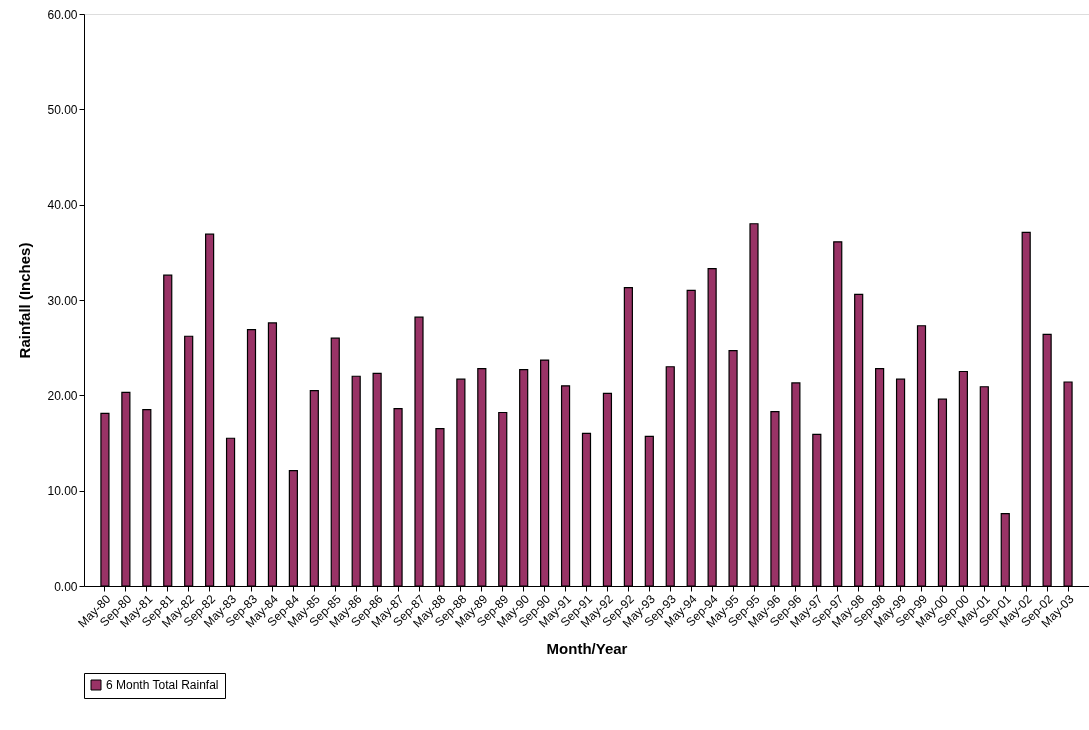 Image resolution: width=1089 pixels, height=730 pixels. Describe the element at coordinates (66, 586) in the screenshot. I see `y-tick-label: 0.00` at that location.